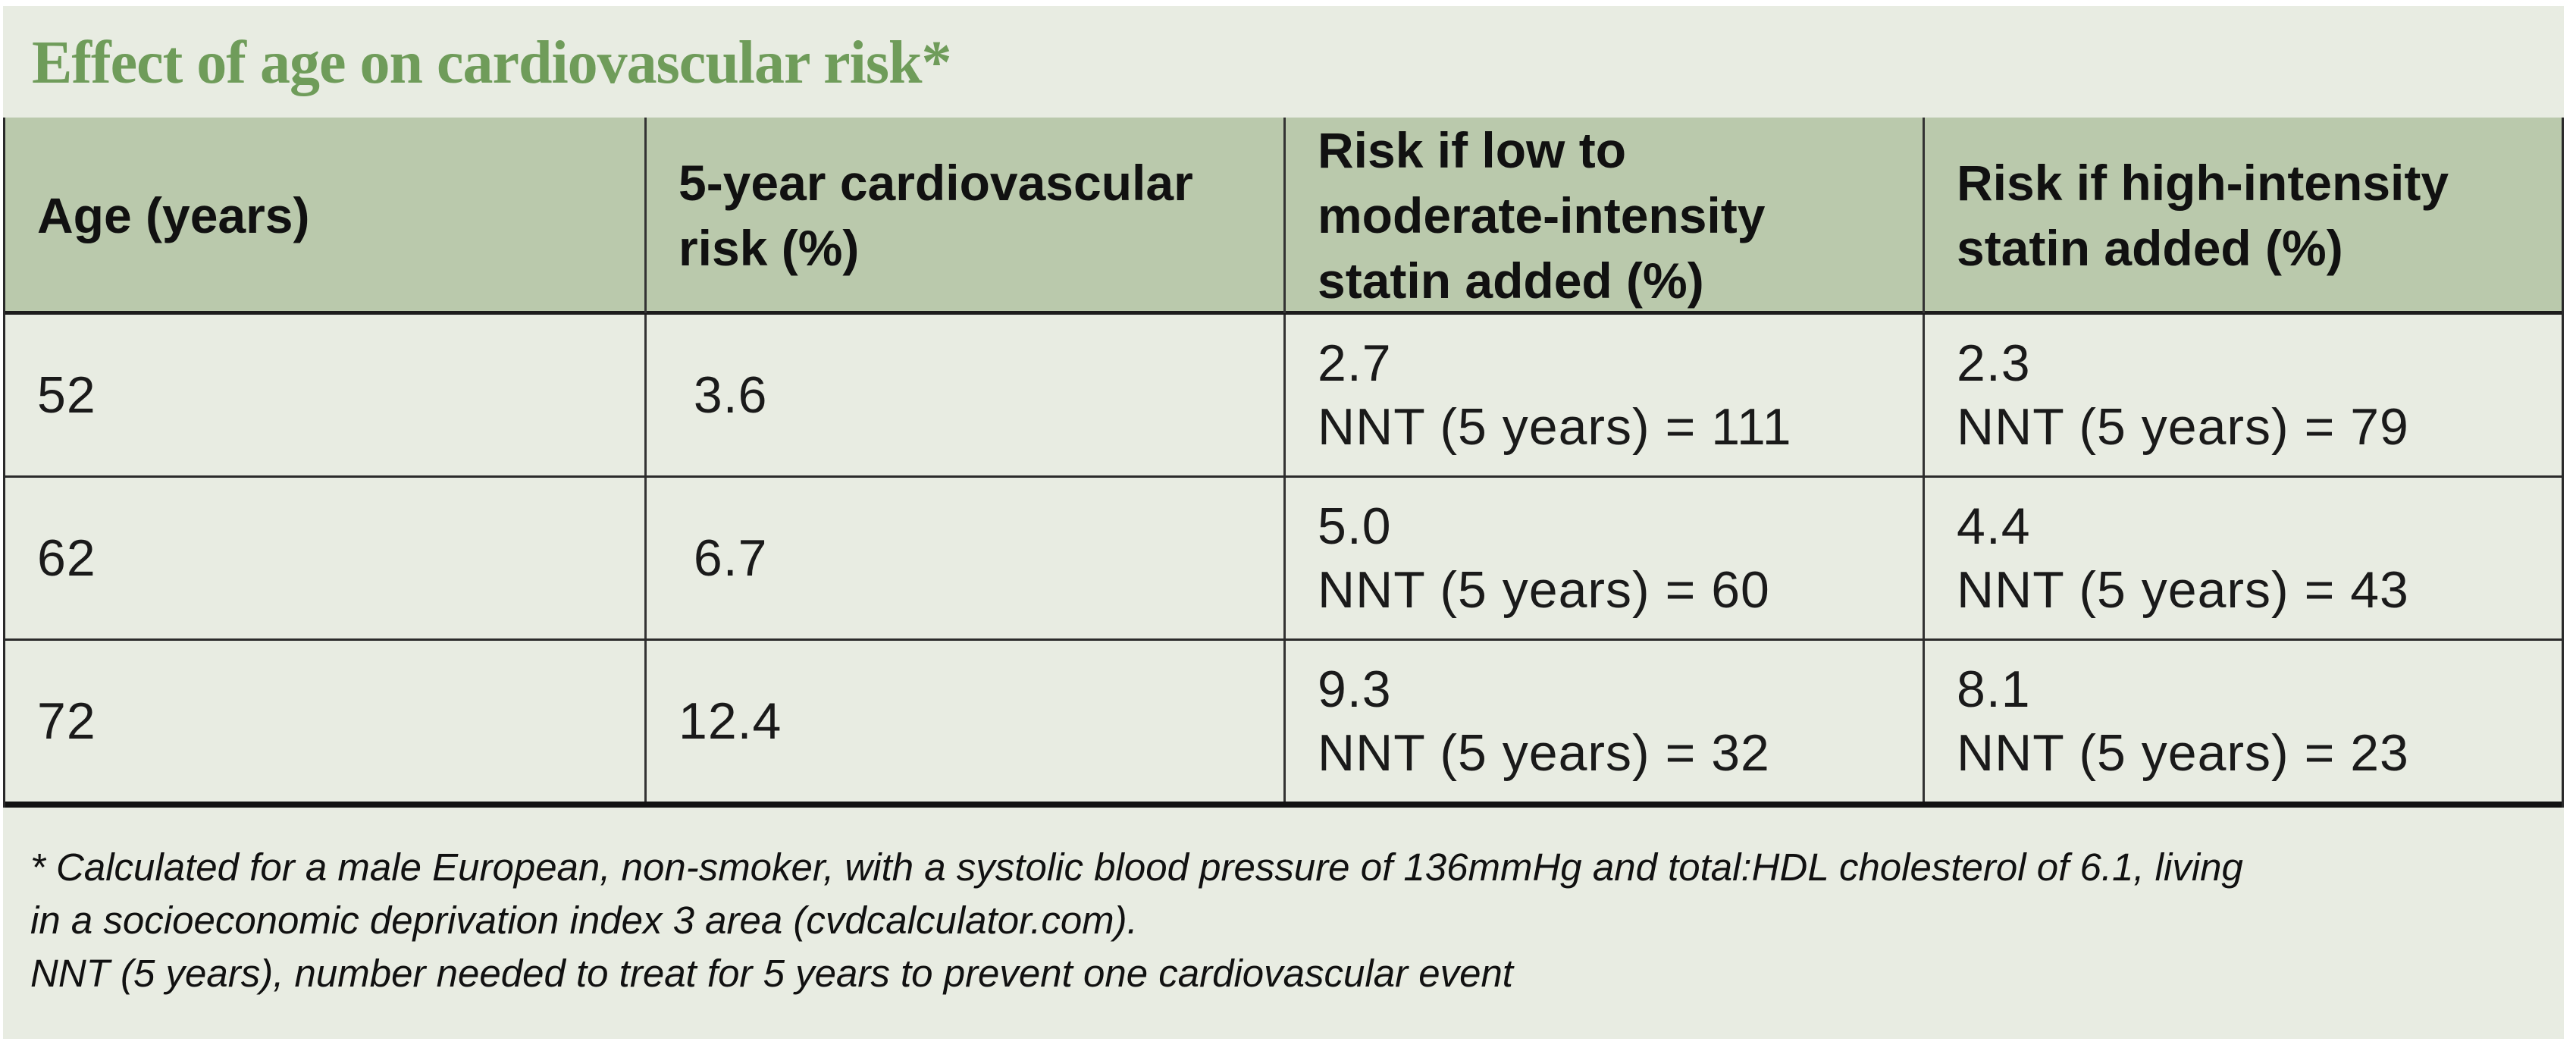 This screenshot has height=1051, width=2576. Describe the element at coordinates (2243, 395) in the screenshot. I see `cell-high-risk: 2.3 NNT (5 years) = 79` at that location.